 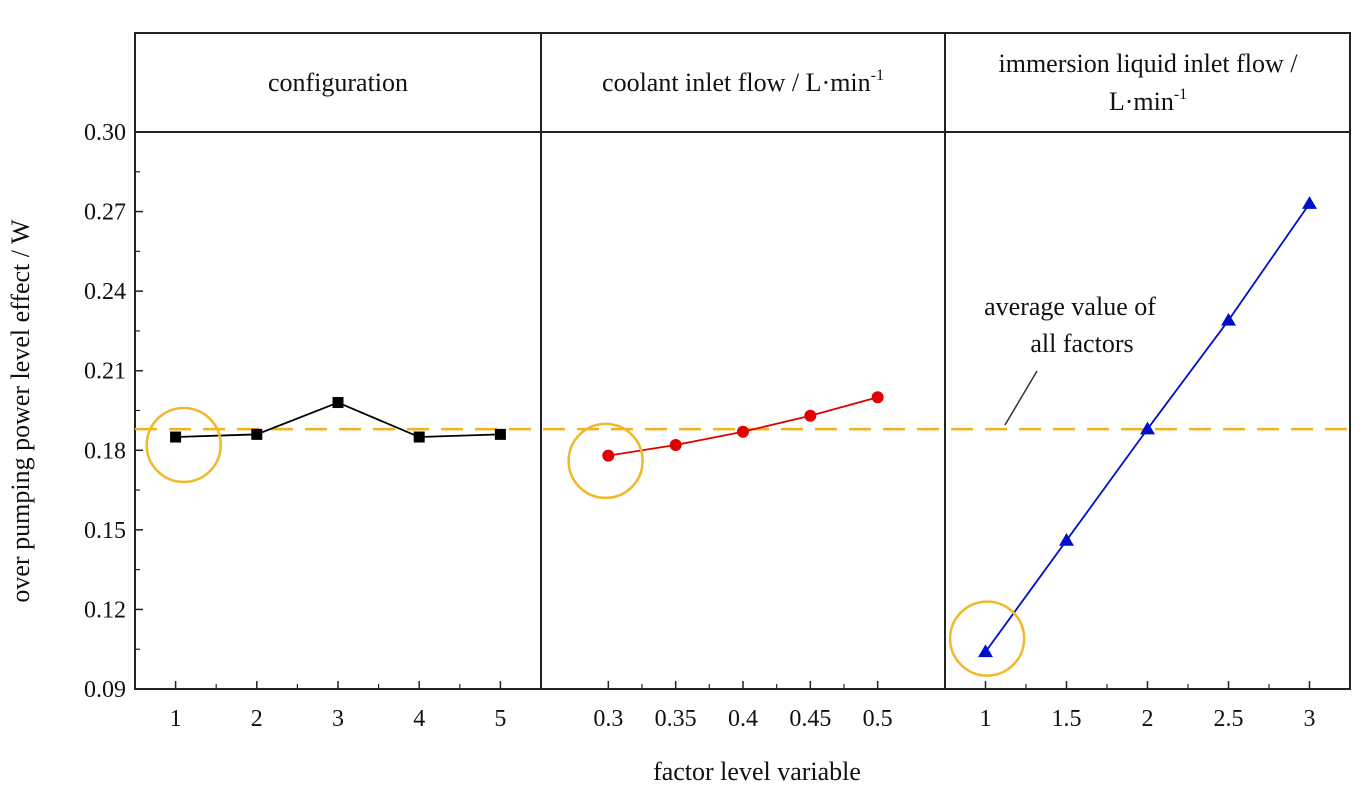 I want to click on x-tick-label: 1.5, so click(x=1067, y=719).